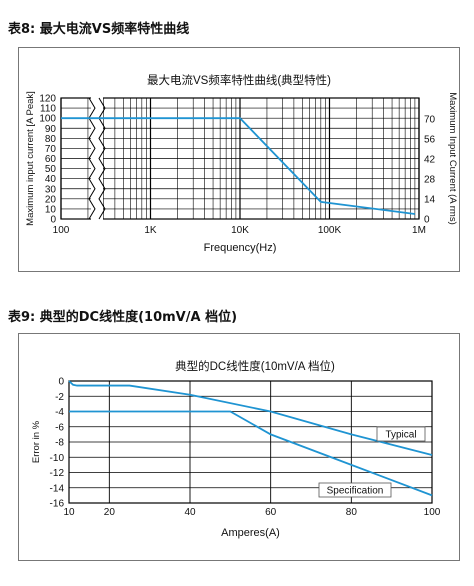 The image size is (474, 586). Describe the element at coordinates (51, 189) in the screenshot. I see `y-tick-label: 30` at that location.